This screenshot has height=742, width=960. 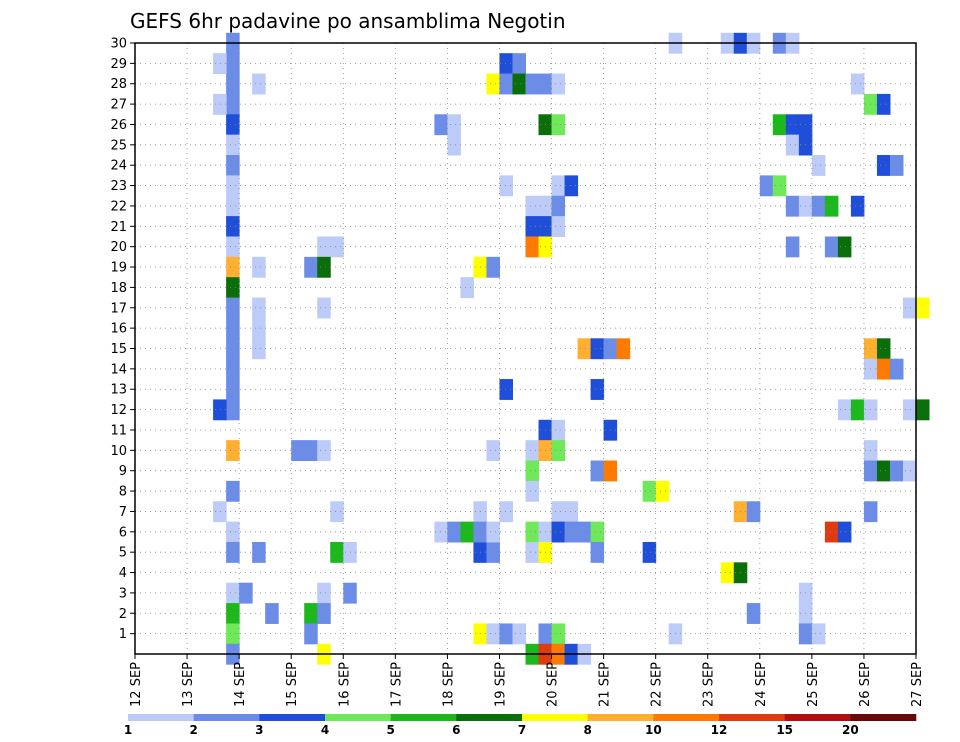 I want to click on y-tick-label: 2, so click(x=123, y=614).